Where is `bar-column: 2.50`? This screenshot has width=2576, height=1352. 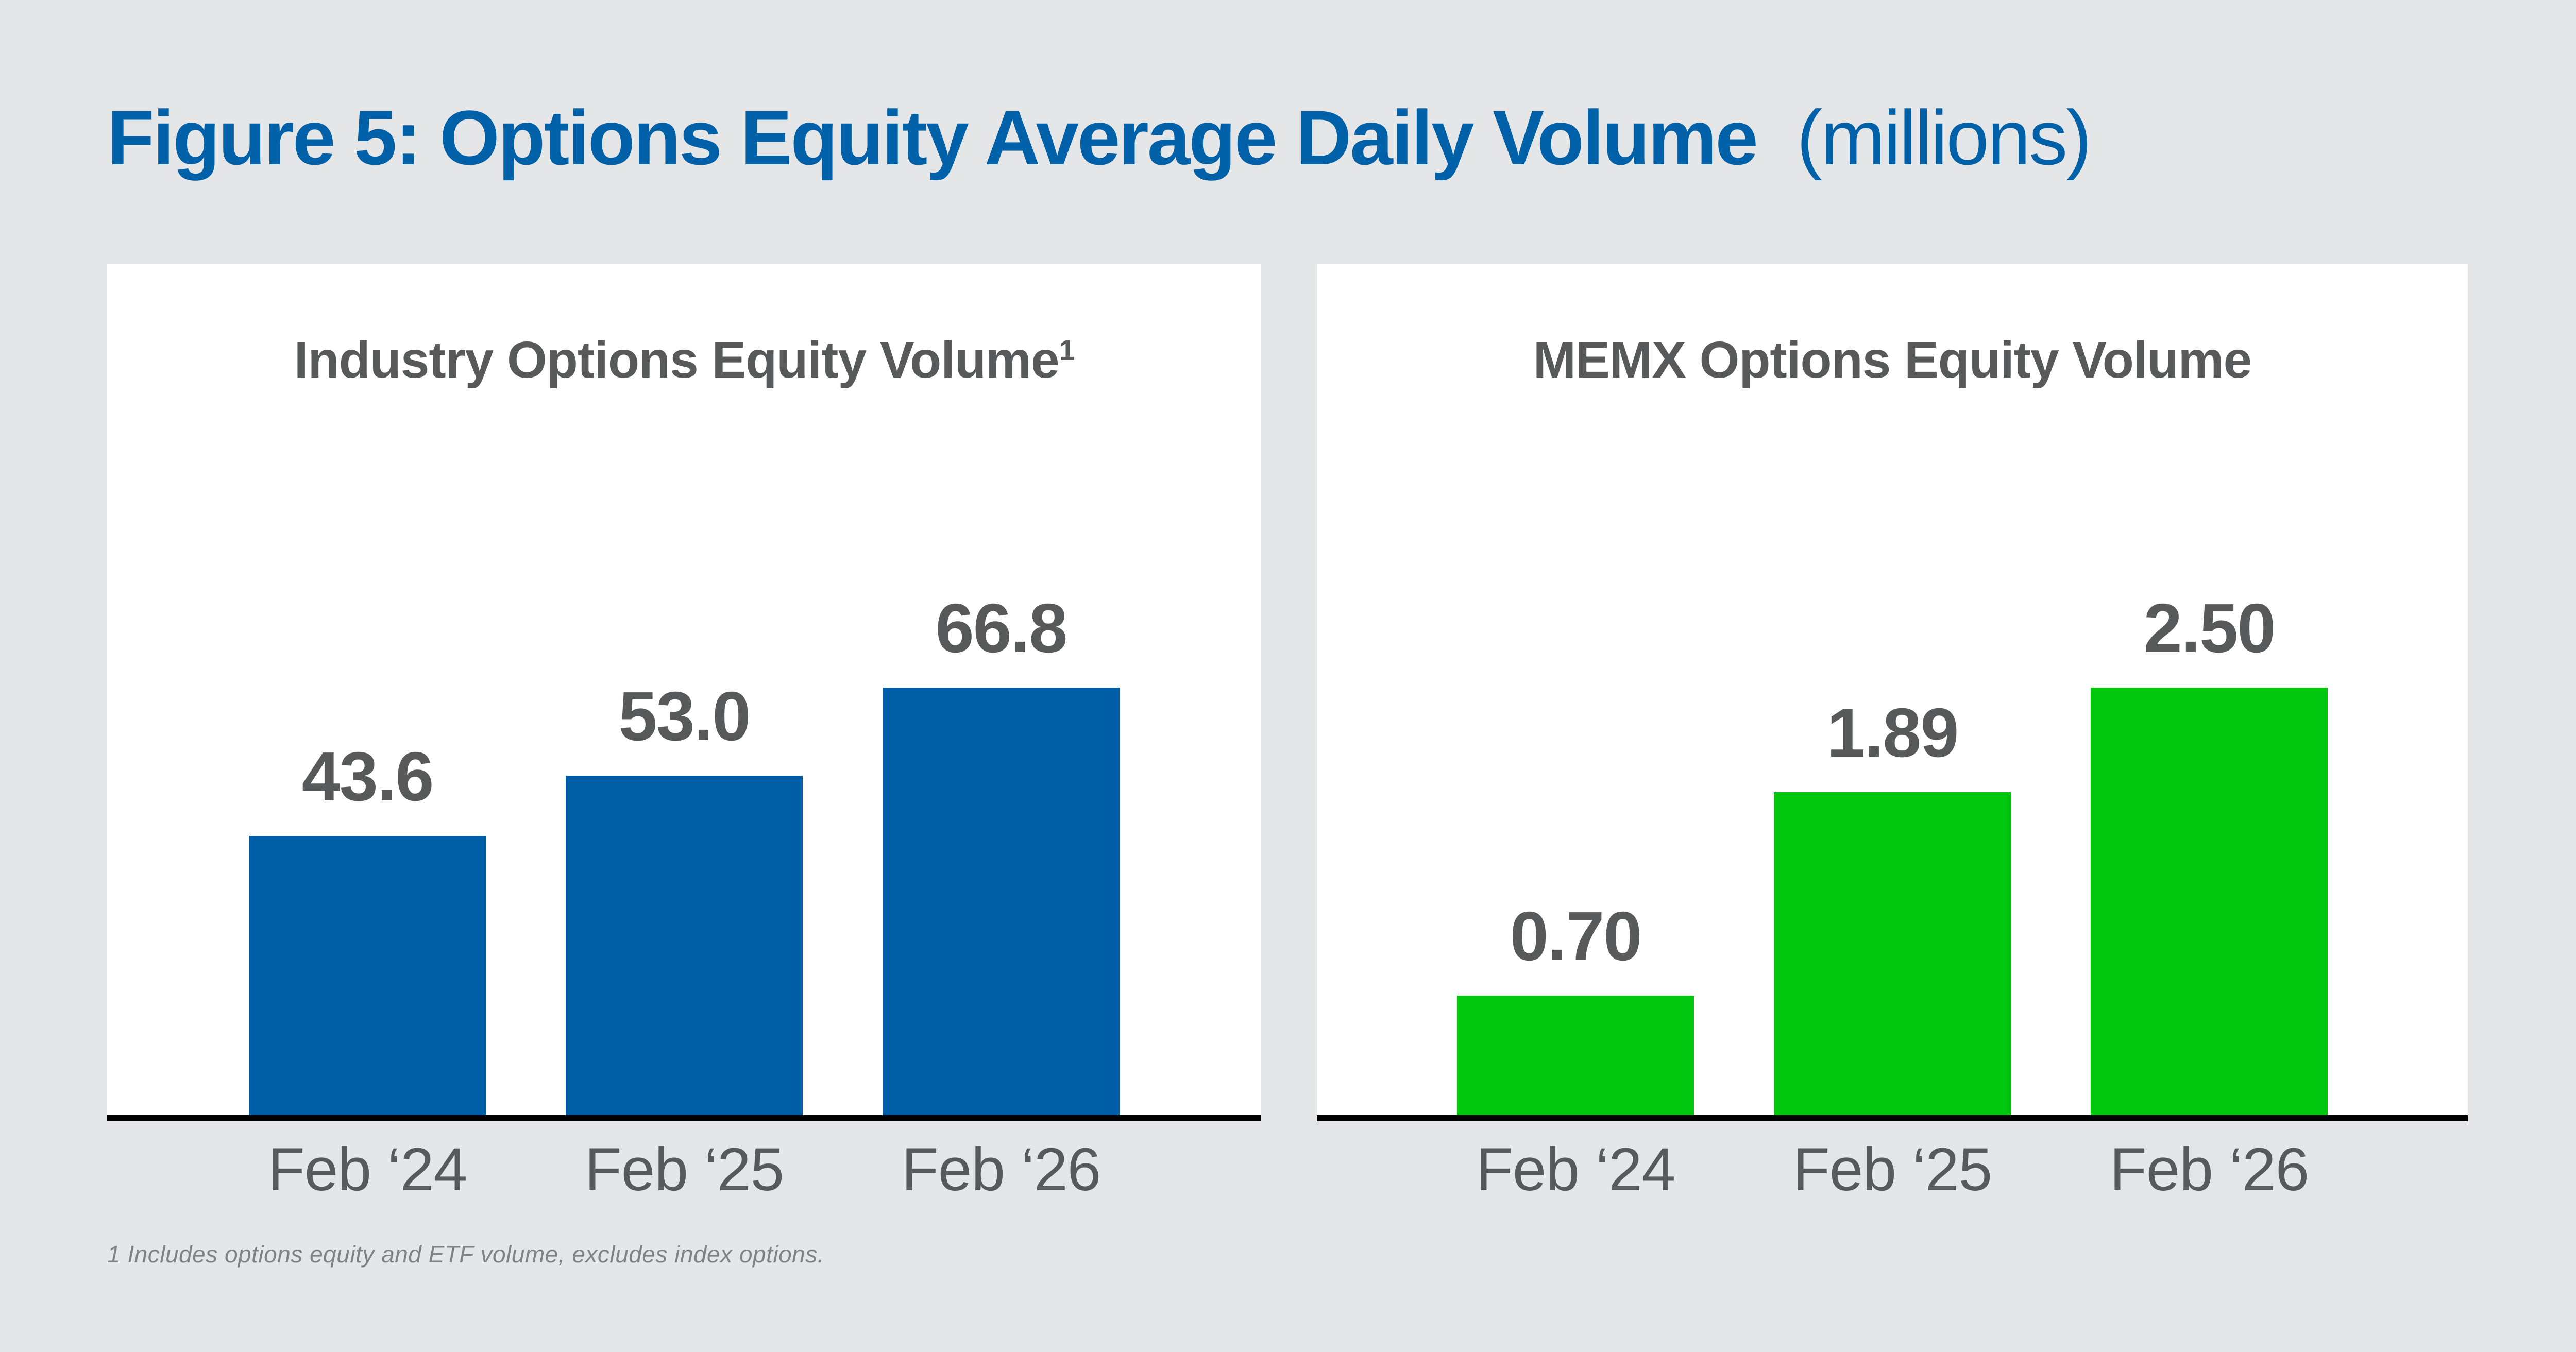 bar-column: 2.50 is located at coordinates (2209, 854).